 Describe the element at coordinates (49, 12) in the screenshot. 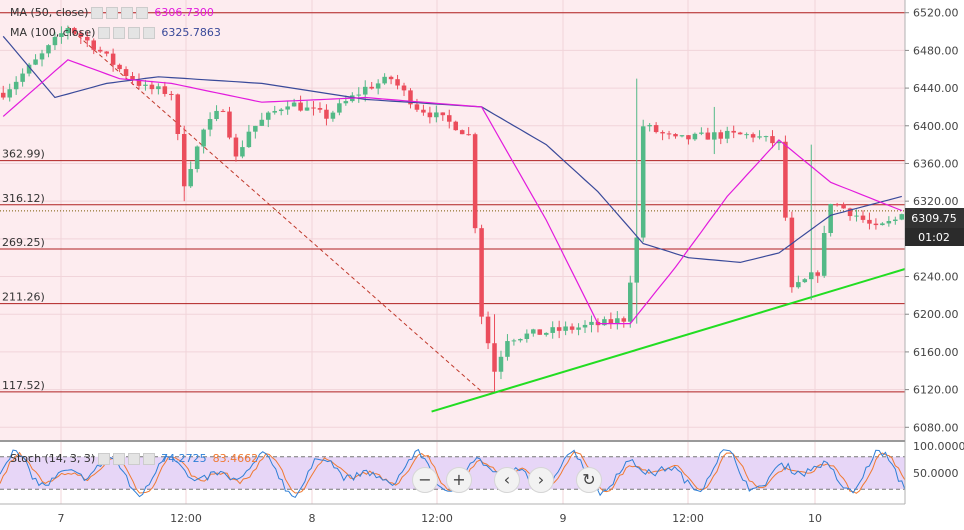

I see `ma50-label: MA (50, close)` at that location.